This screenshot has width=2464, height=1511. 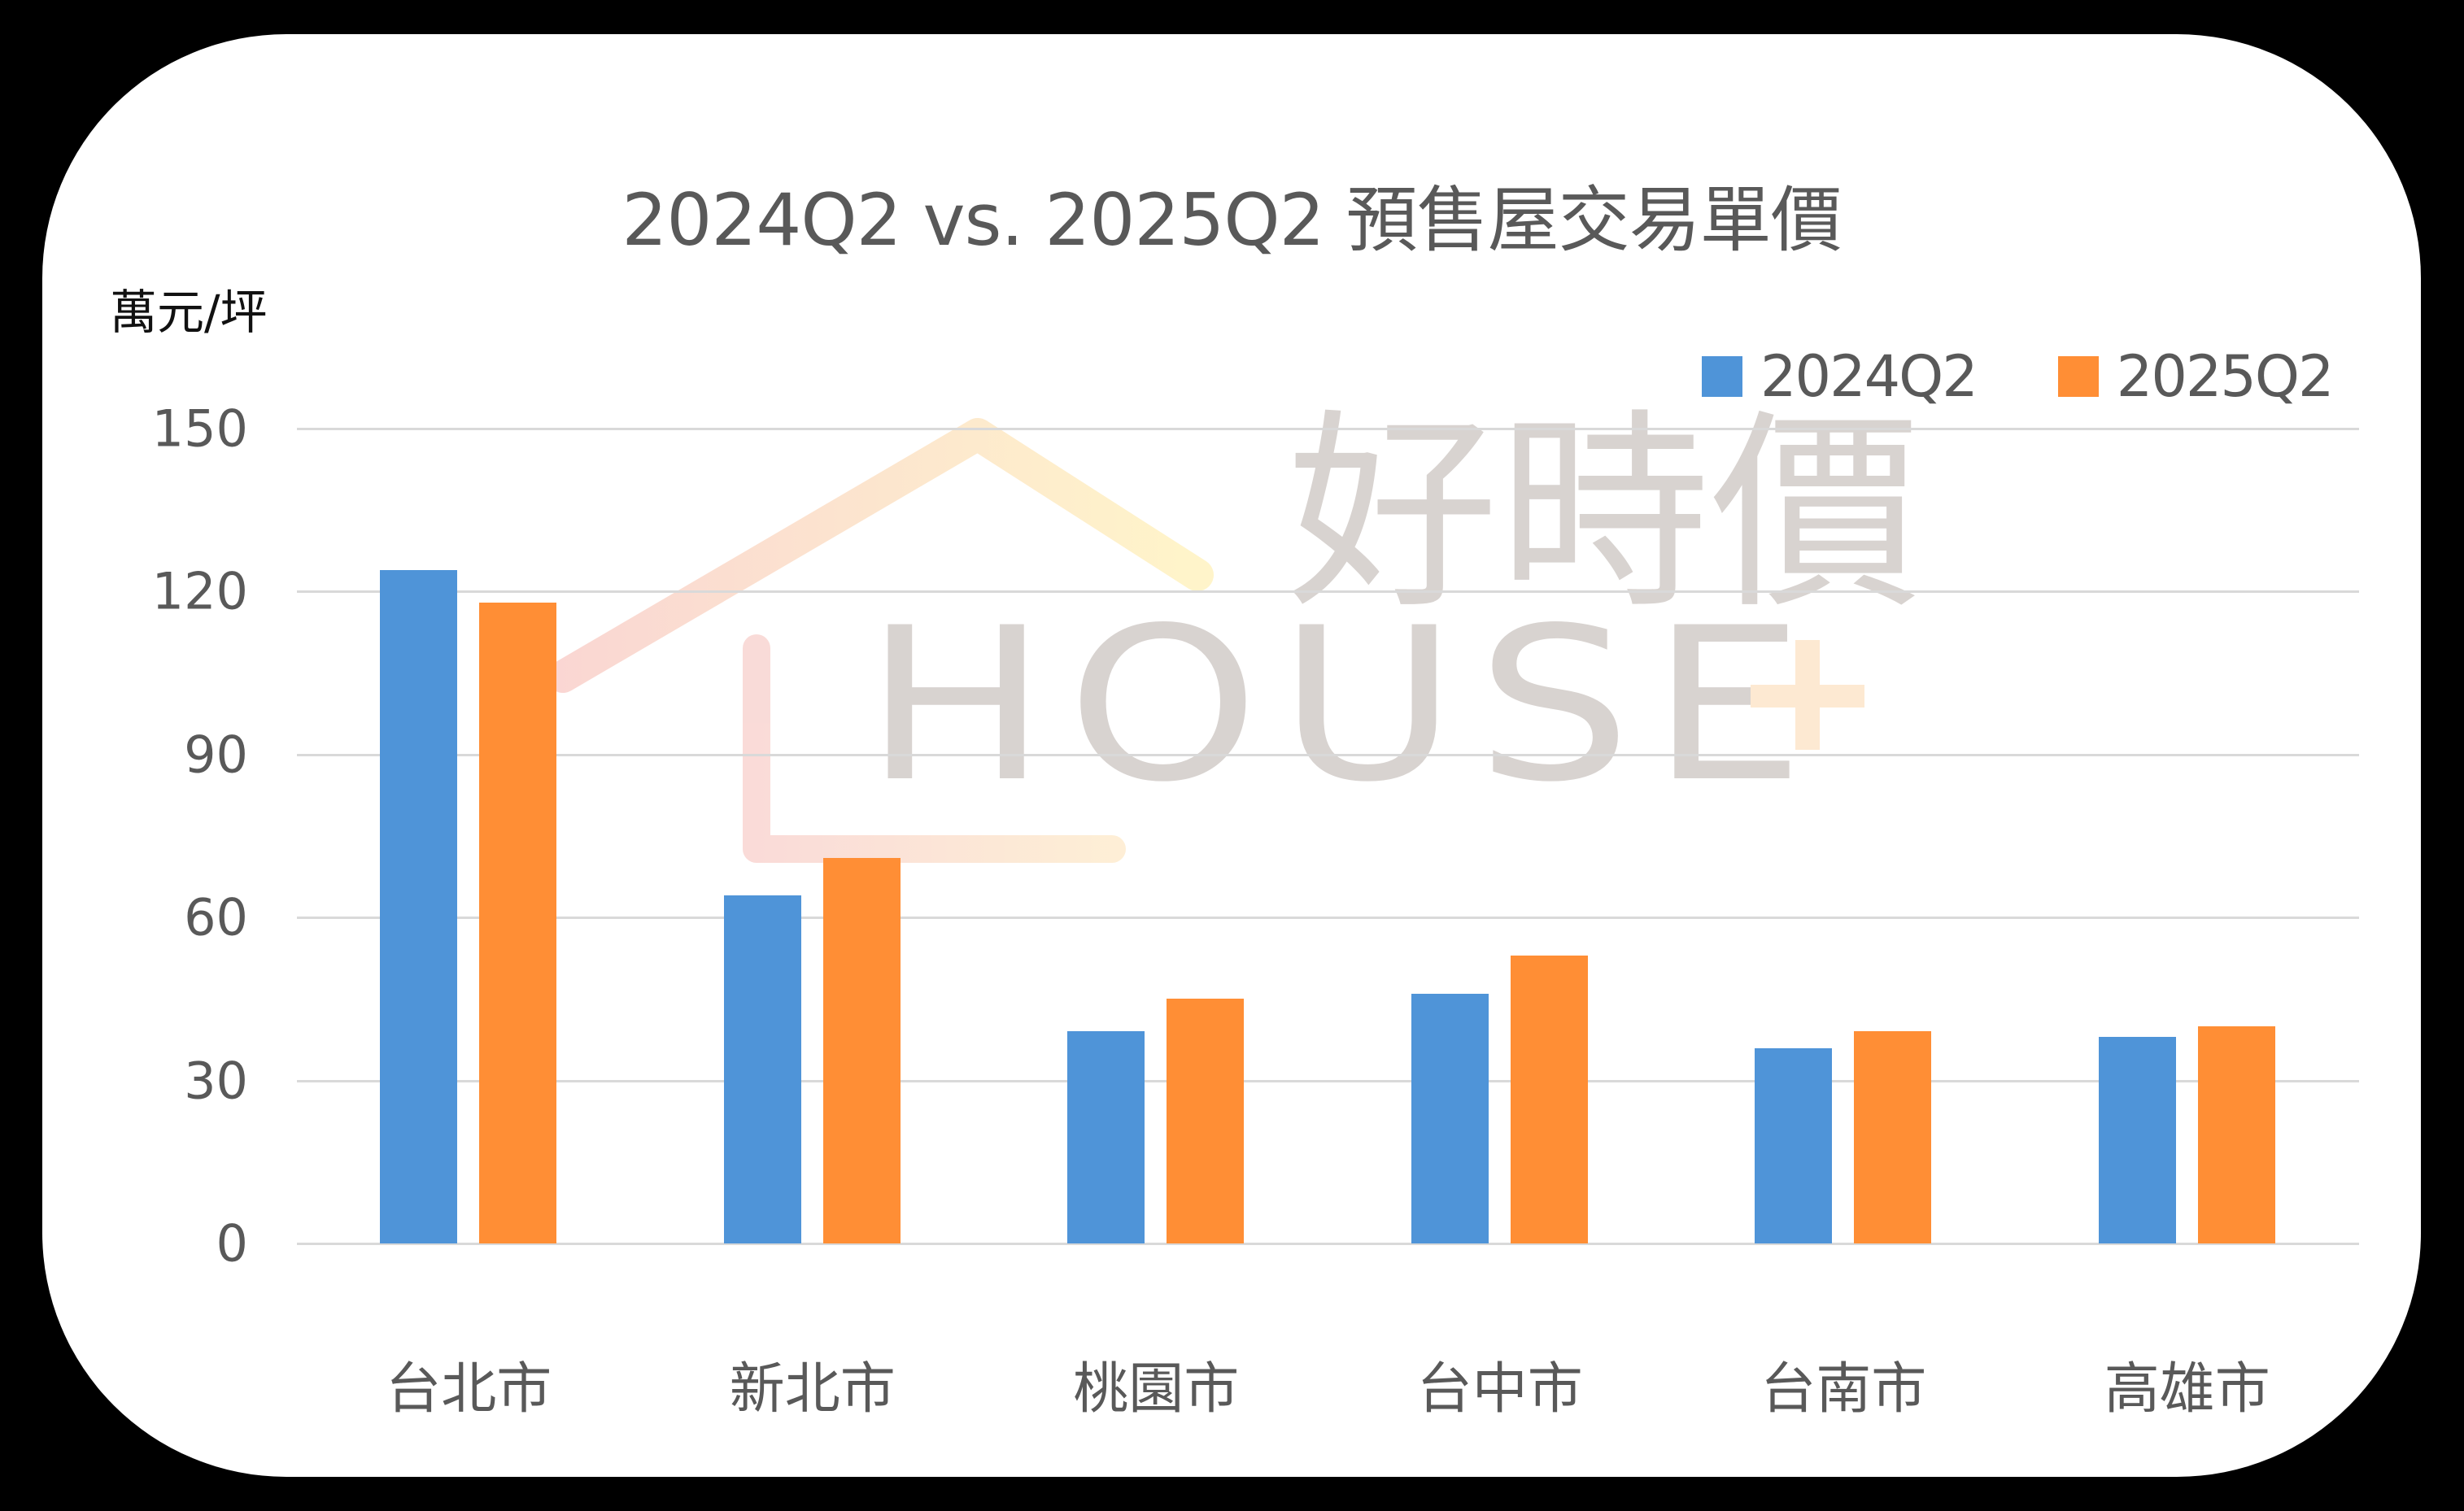 I want to click on legend-item-2024q2: 2024Q2, so click(x=1840, y=376).